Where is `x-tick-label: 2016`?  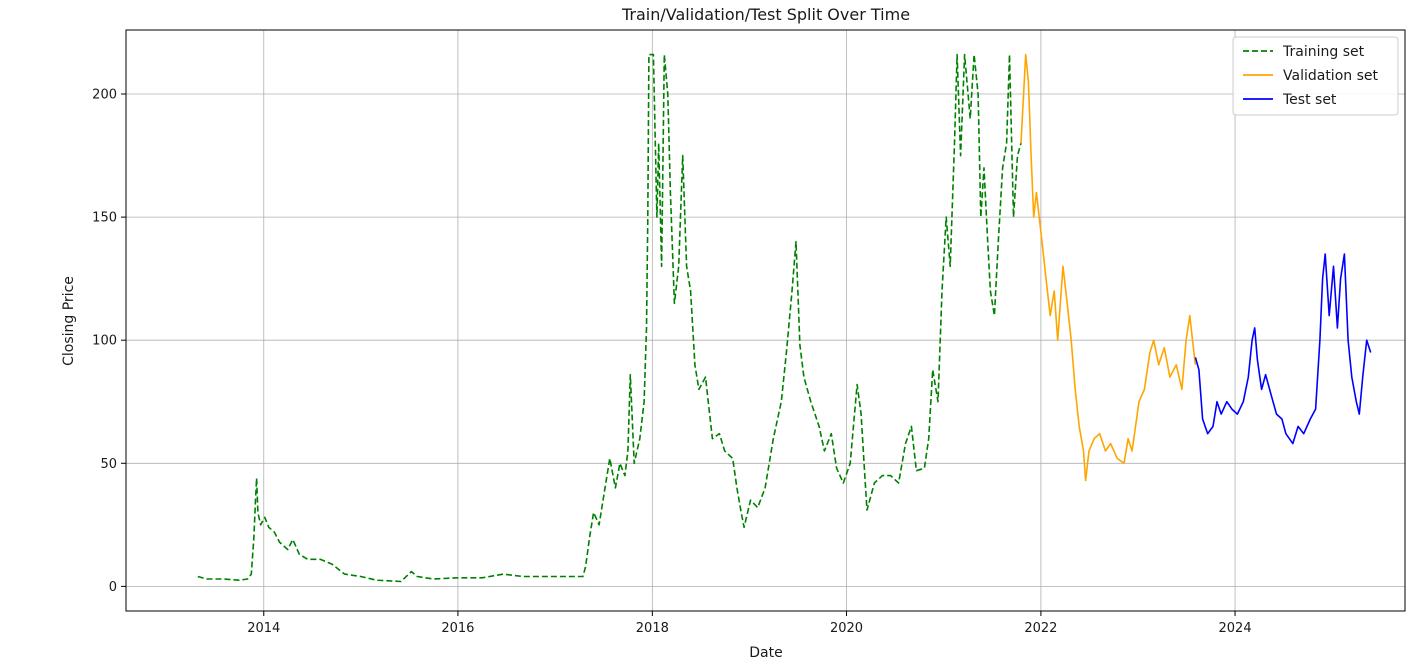
x-tick-label: 2016 is located at coordinates (457, 628).